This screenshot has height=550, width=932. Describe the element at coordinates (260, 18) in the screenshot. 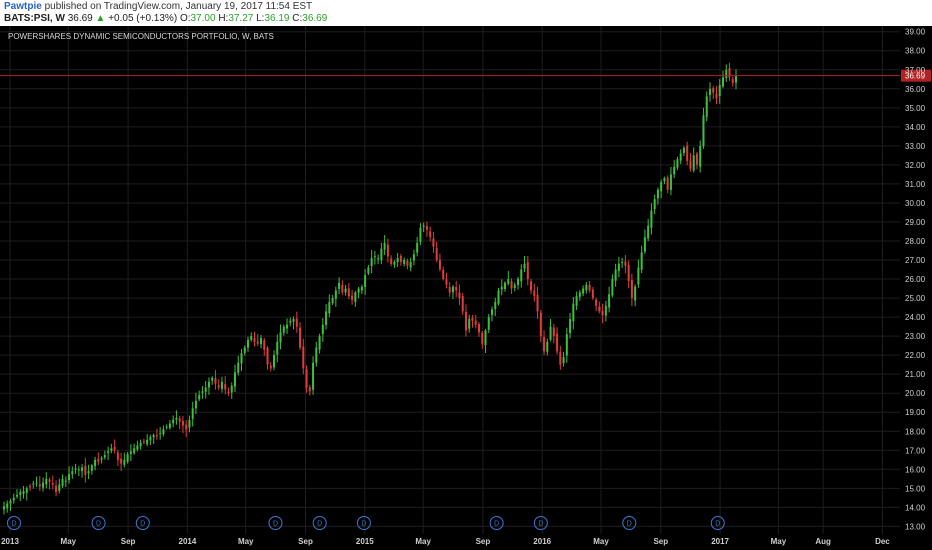

I see `low-label: L:` at that location.